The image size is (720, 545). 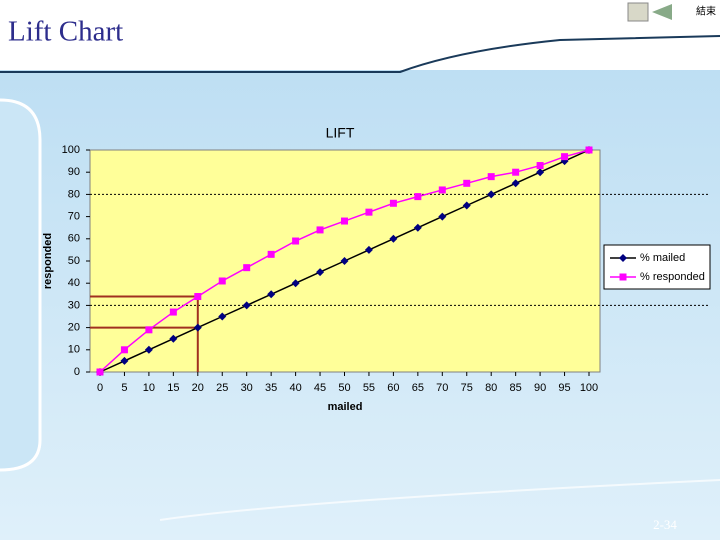 I want to click on legend-label: % responded, so click(x=672, y=277).